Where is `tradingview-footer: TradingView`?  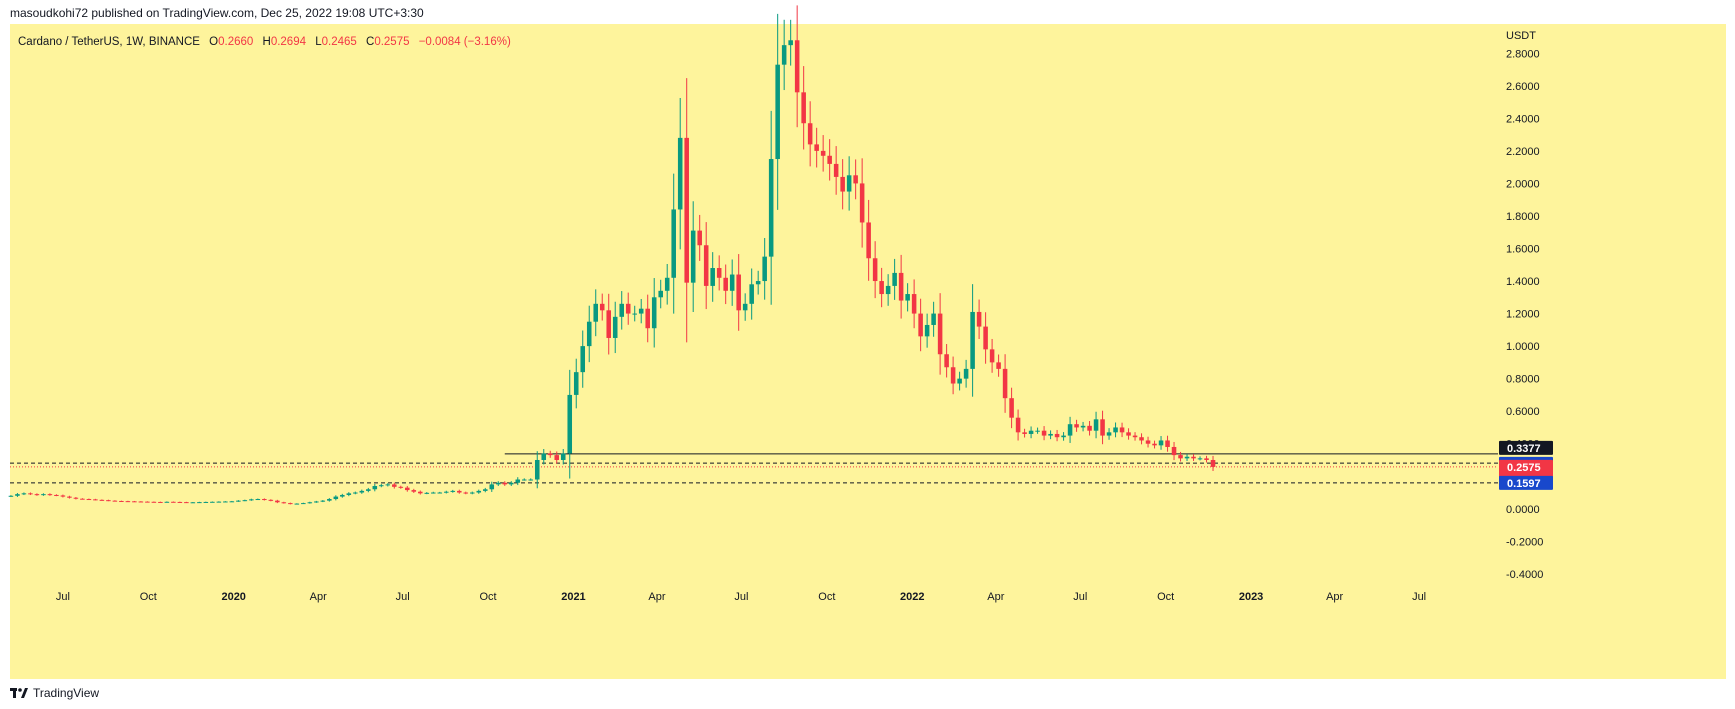
tradingview-footer: TradingView is located at coordinates (54, 693).